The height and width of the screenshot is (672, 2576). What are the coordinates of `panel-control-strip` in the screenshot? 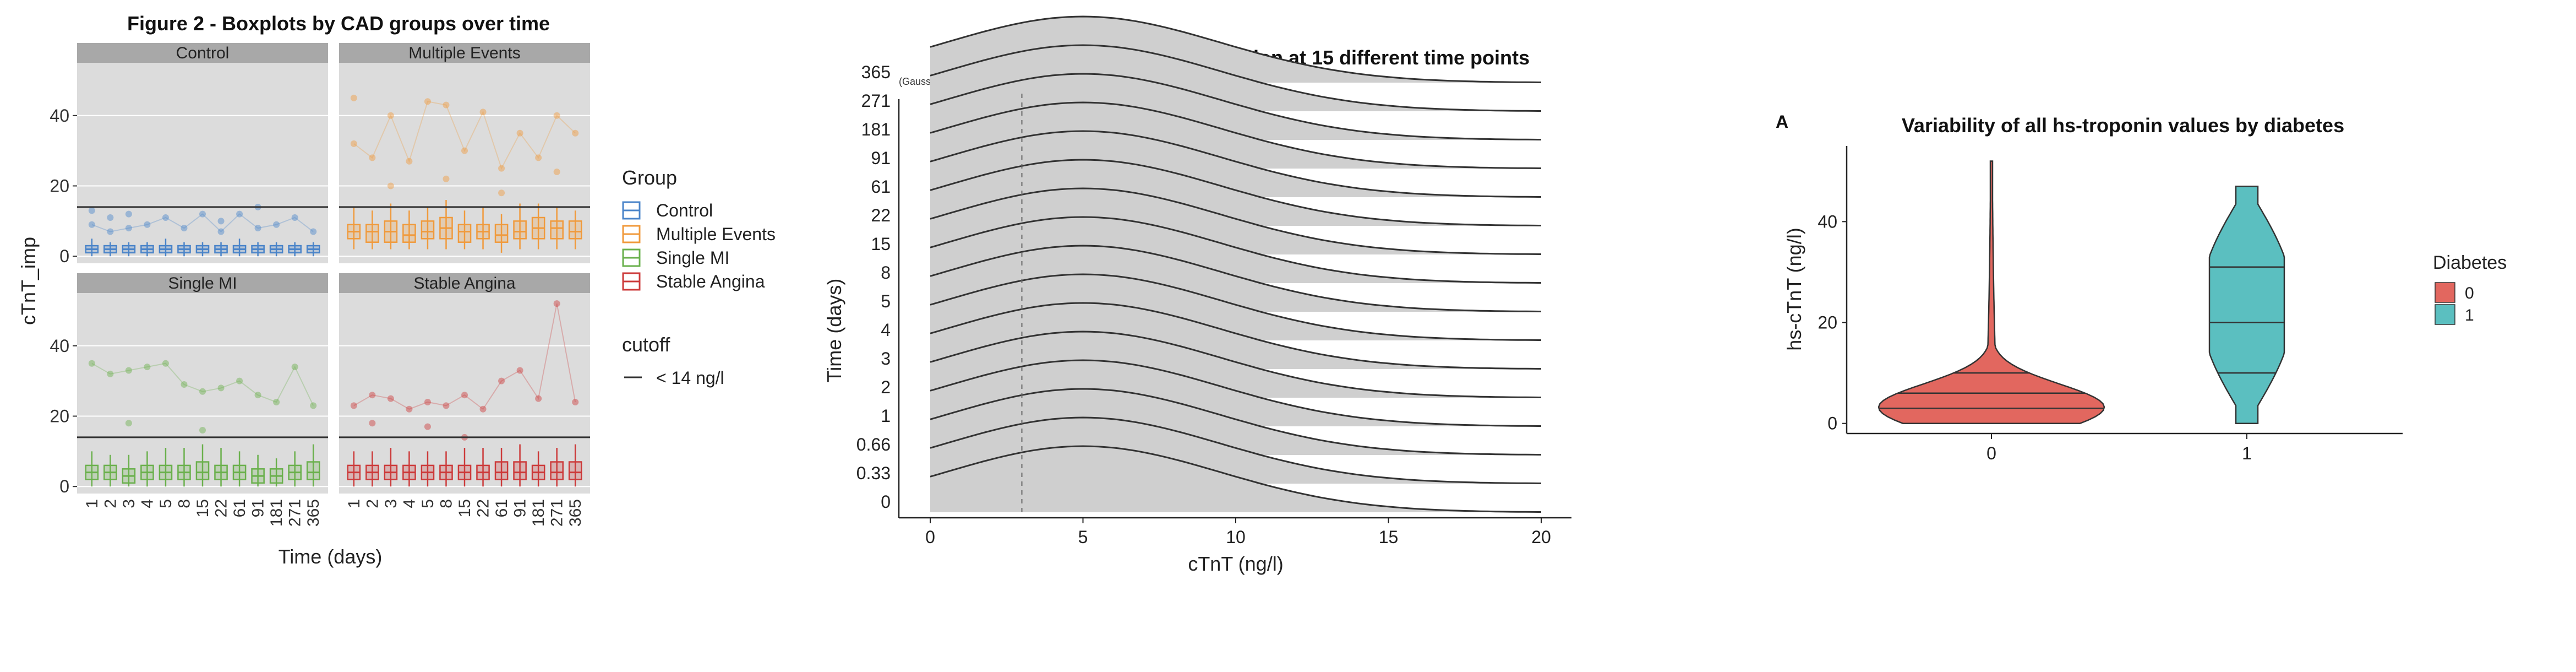 It's located at (203, 53).